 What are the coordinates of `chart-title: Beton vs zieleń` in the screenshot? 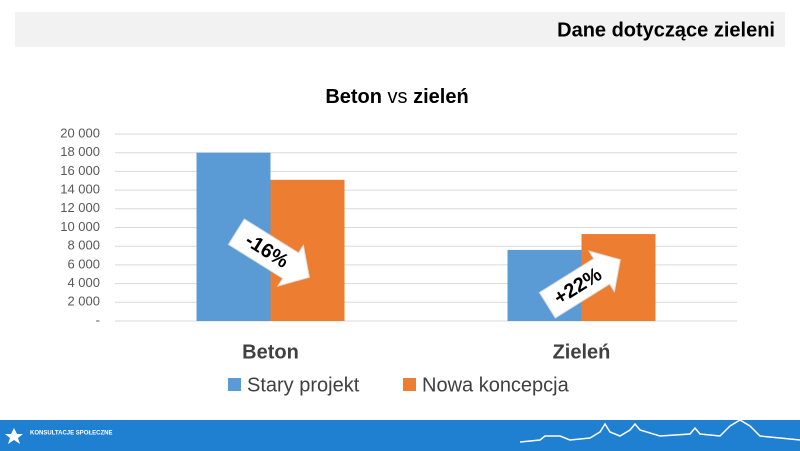 It's located at (396, 97).